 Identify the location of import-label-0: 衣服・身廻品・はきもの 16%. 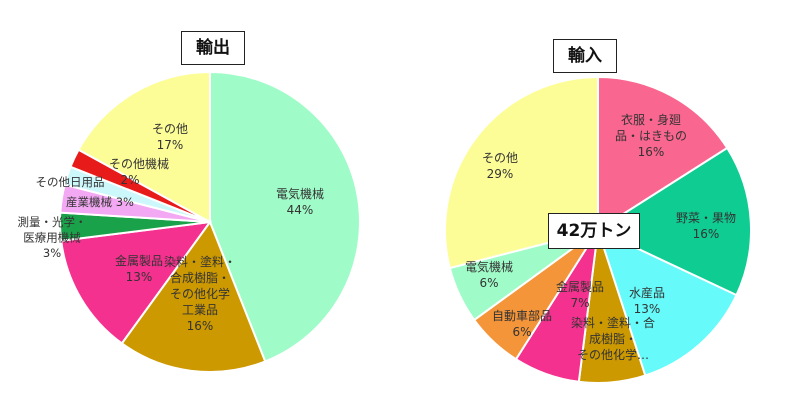
(651, 135).